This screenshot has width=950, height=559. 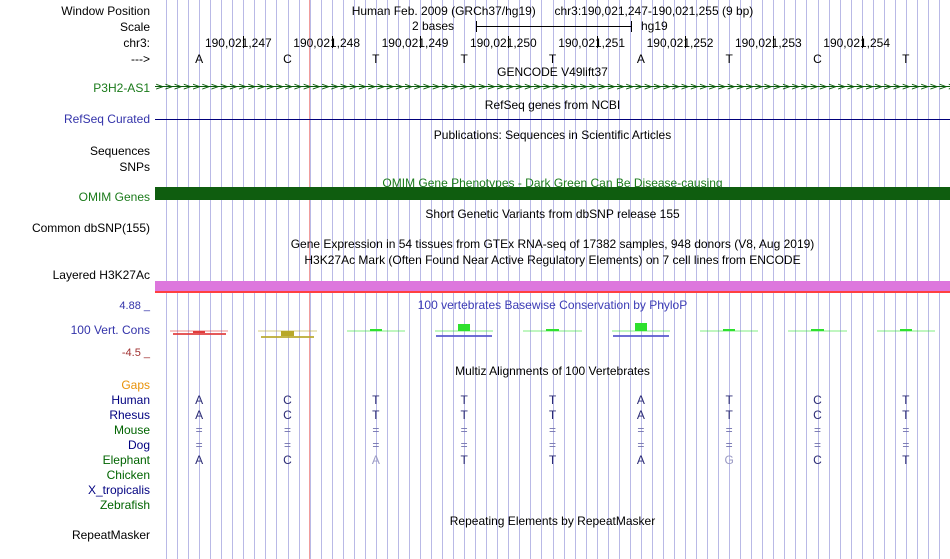 I want to click on caption-repeatmasker: Repeating Elements by RepeatMasker, so click(x=552, y=521).